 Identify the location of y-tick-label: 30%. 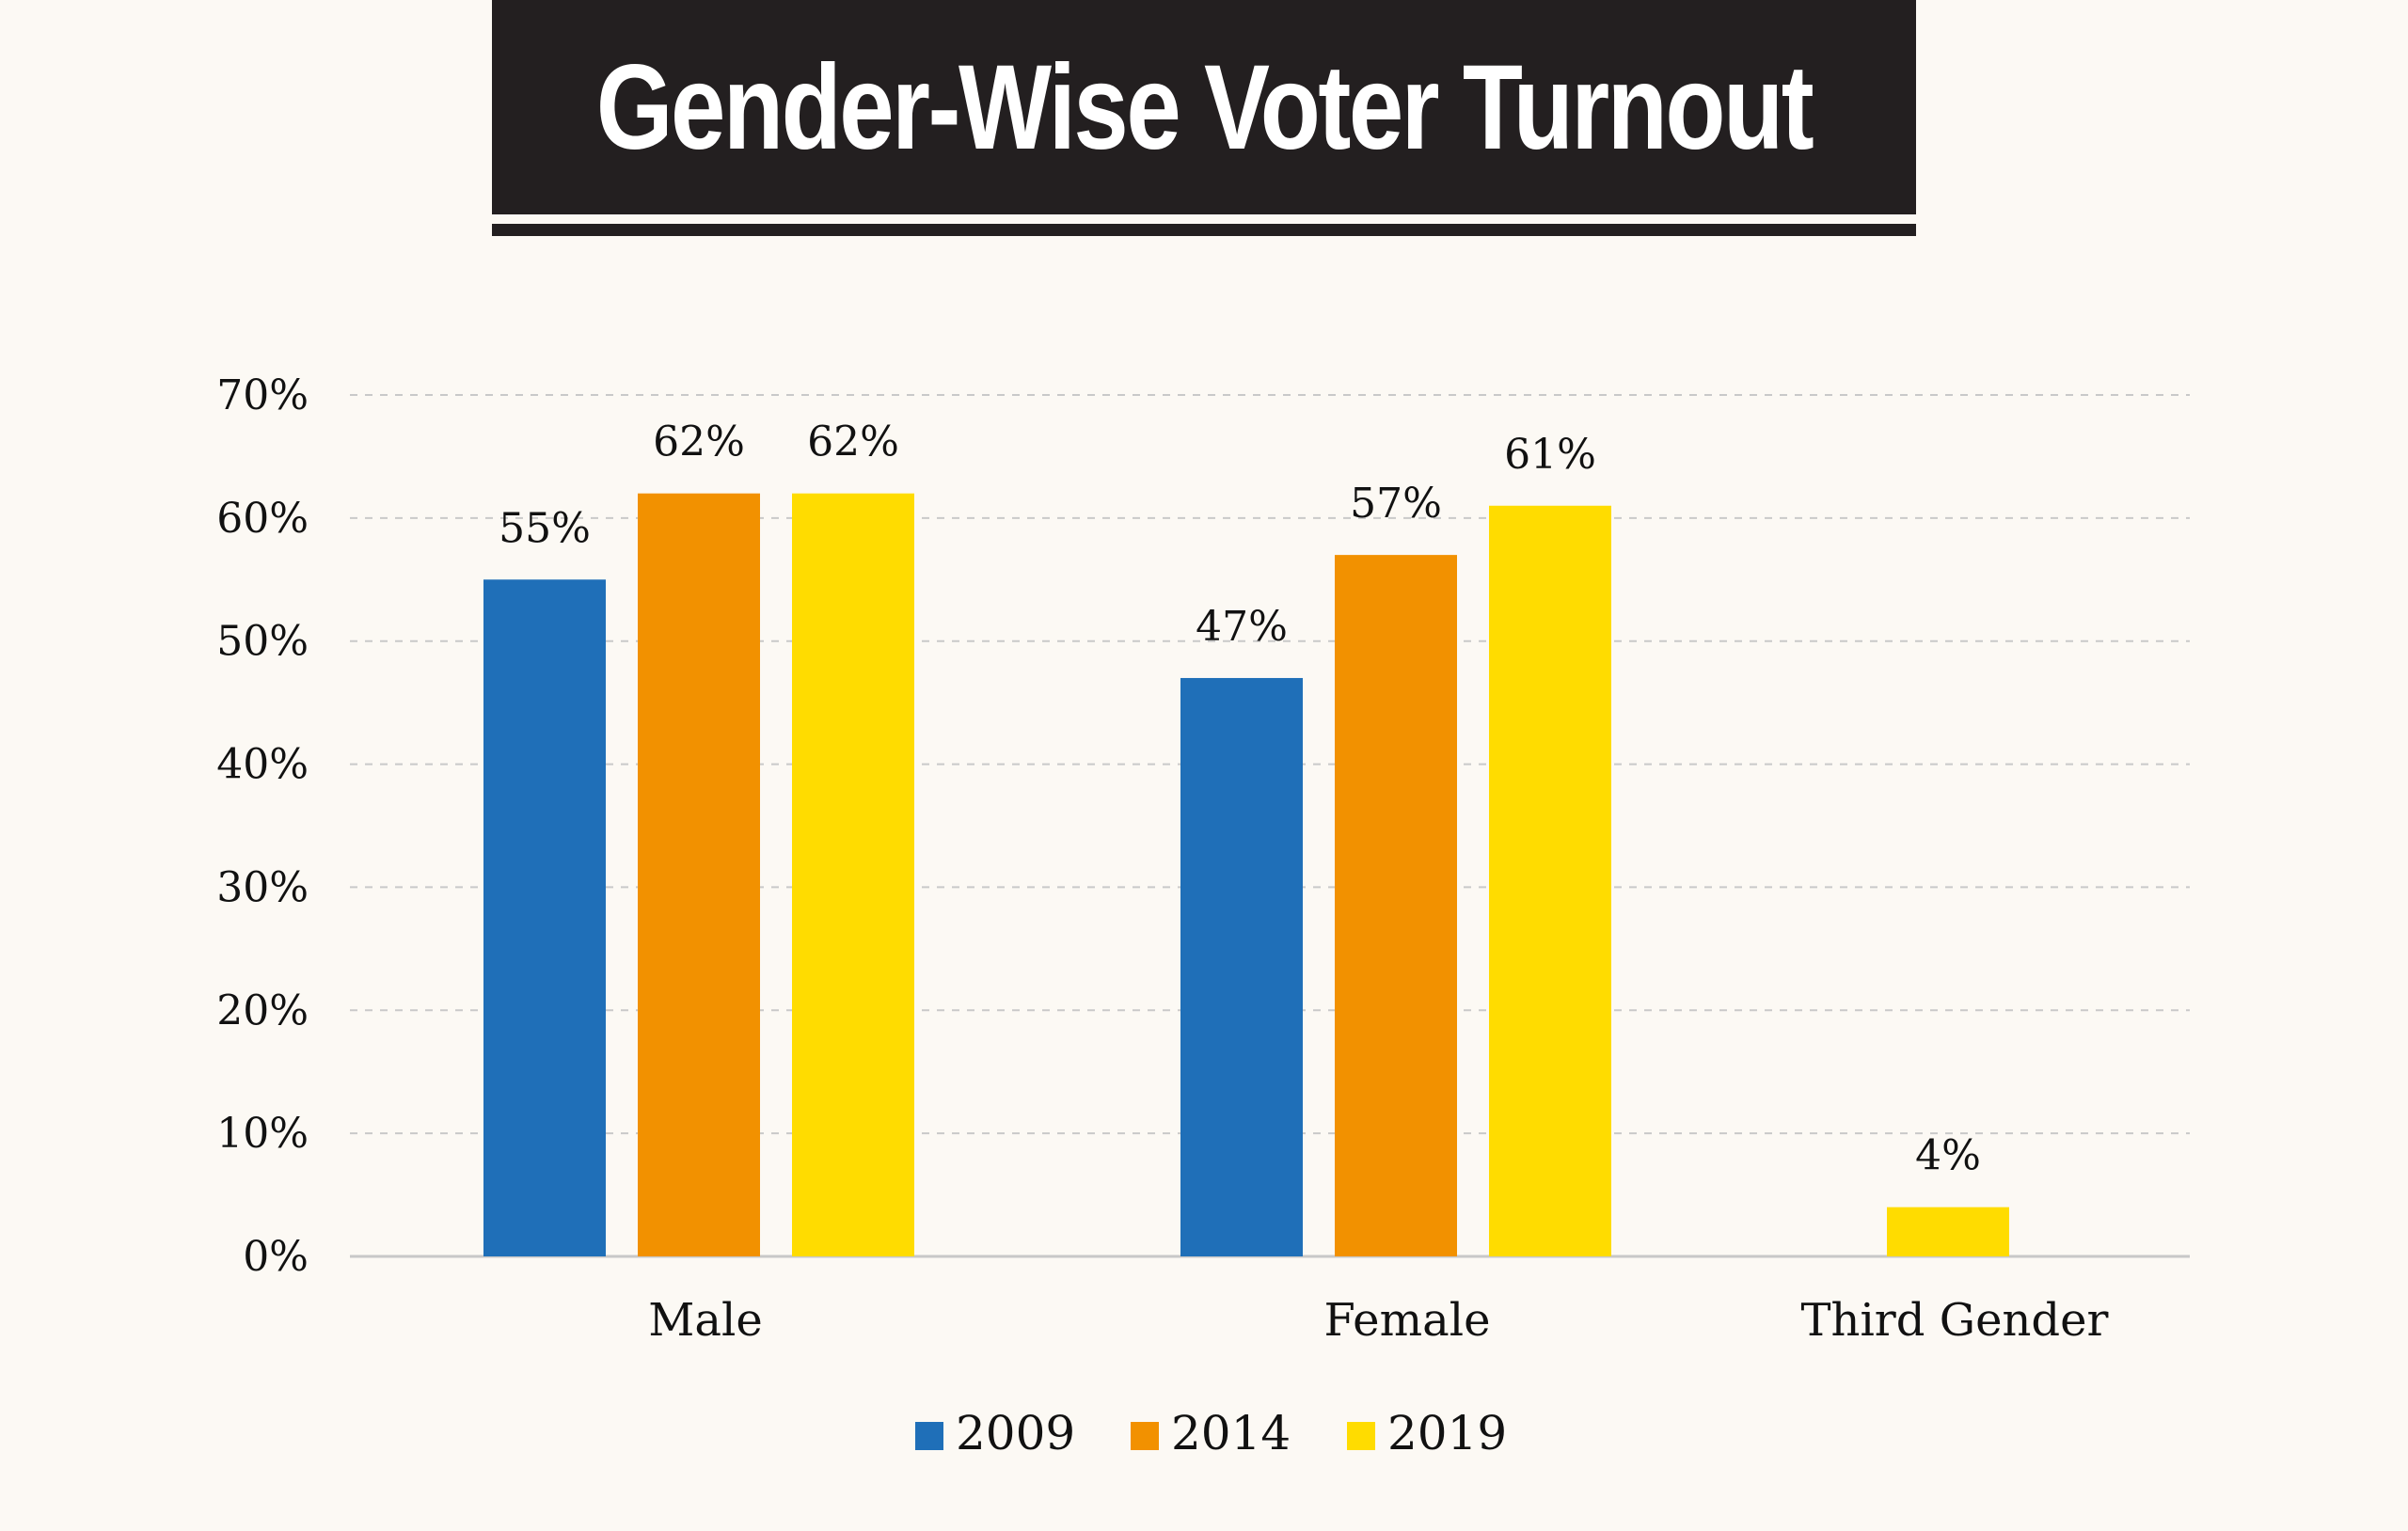
(263, 887).